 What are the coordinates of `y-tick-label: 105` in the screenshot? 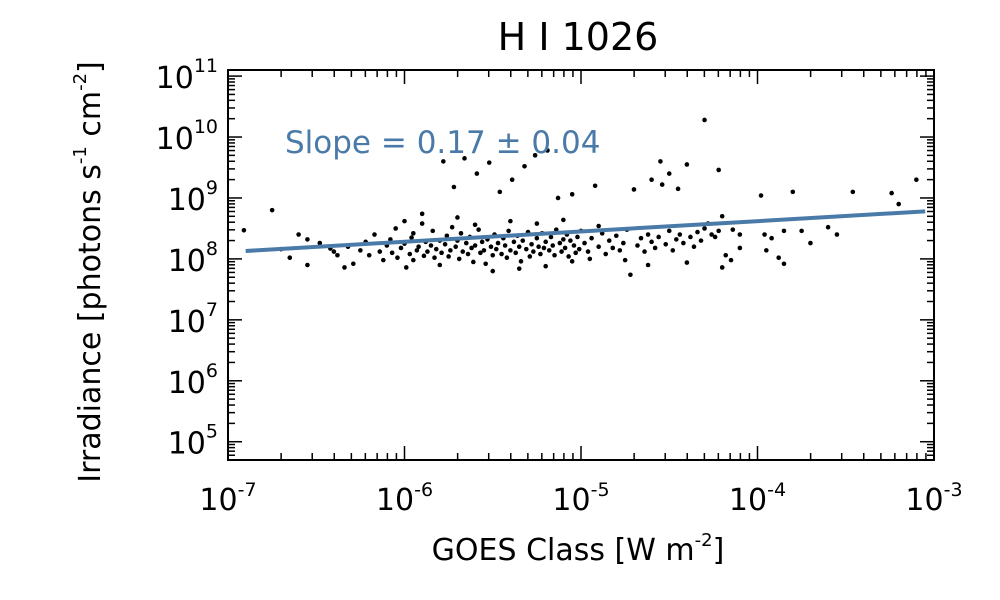 It's located at (193, 441).